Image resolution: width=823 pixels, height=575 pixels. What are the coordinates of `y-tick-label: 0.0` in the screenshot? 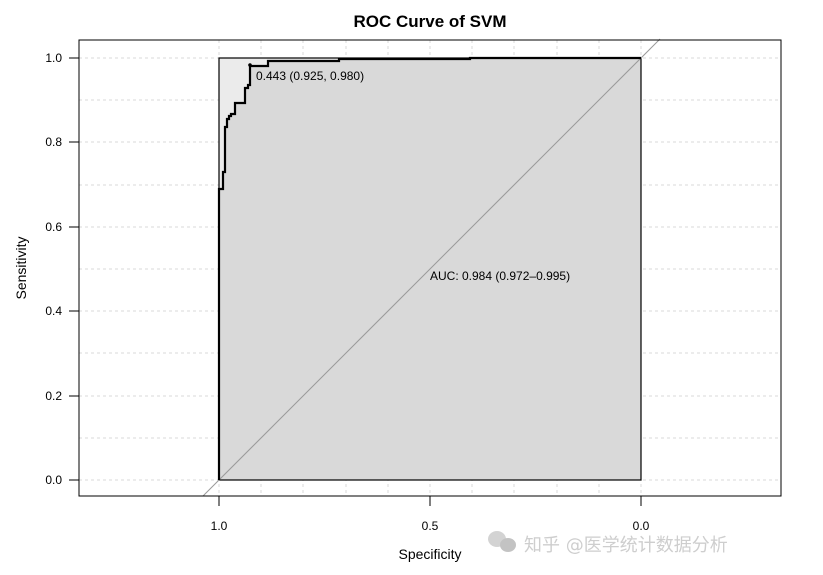 It's located at (53, 480).